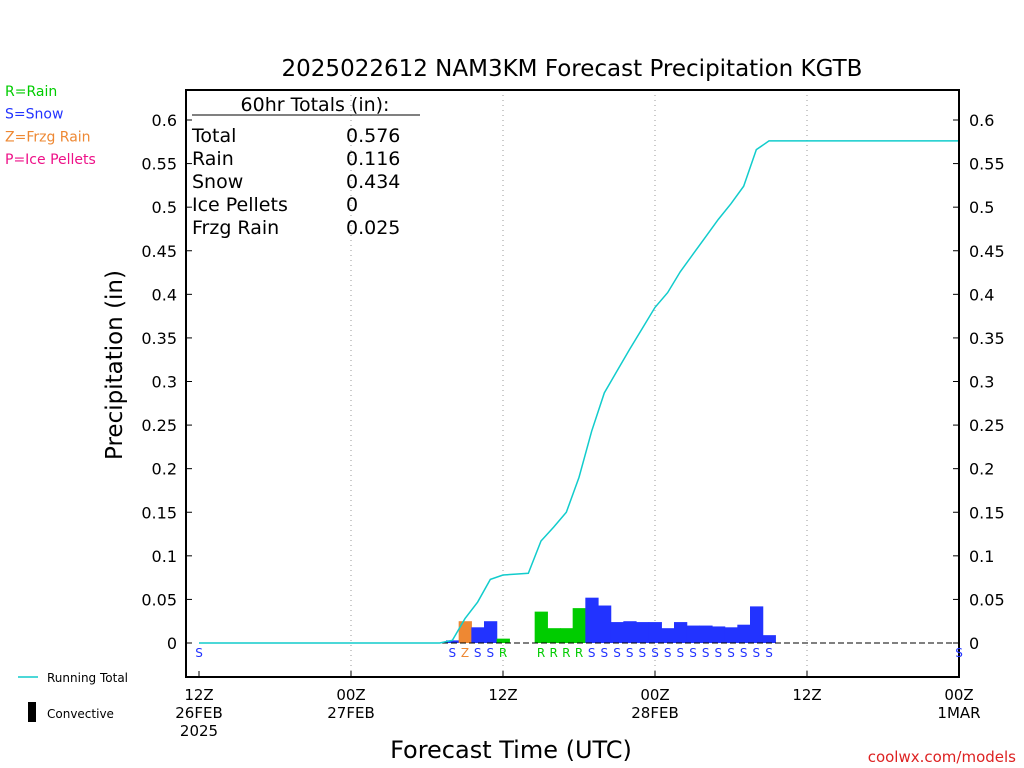 The width and height of the screenshot is (1024, 768). I want to click on x-tick-label: 2025, so click(199, 731).